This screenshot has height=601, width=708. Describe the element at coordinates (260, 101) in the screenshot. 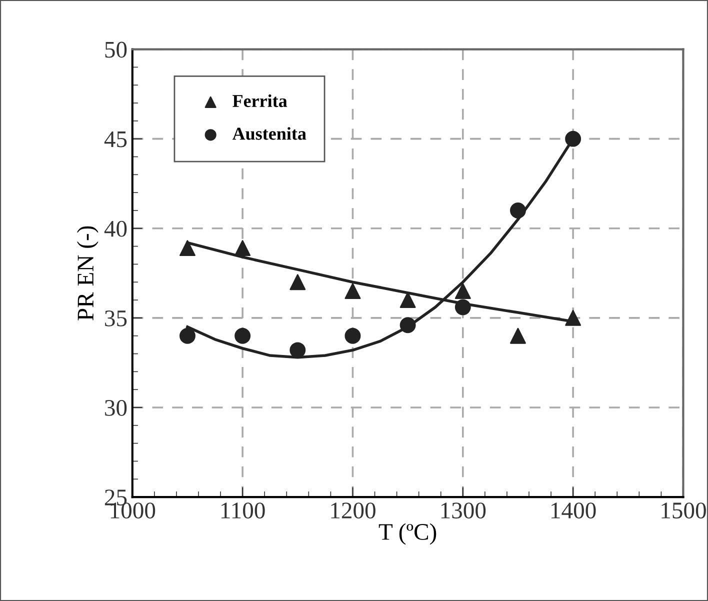

I see `legend-label: Ferrita` at that location.